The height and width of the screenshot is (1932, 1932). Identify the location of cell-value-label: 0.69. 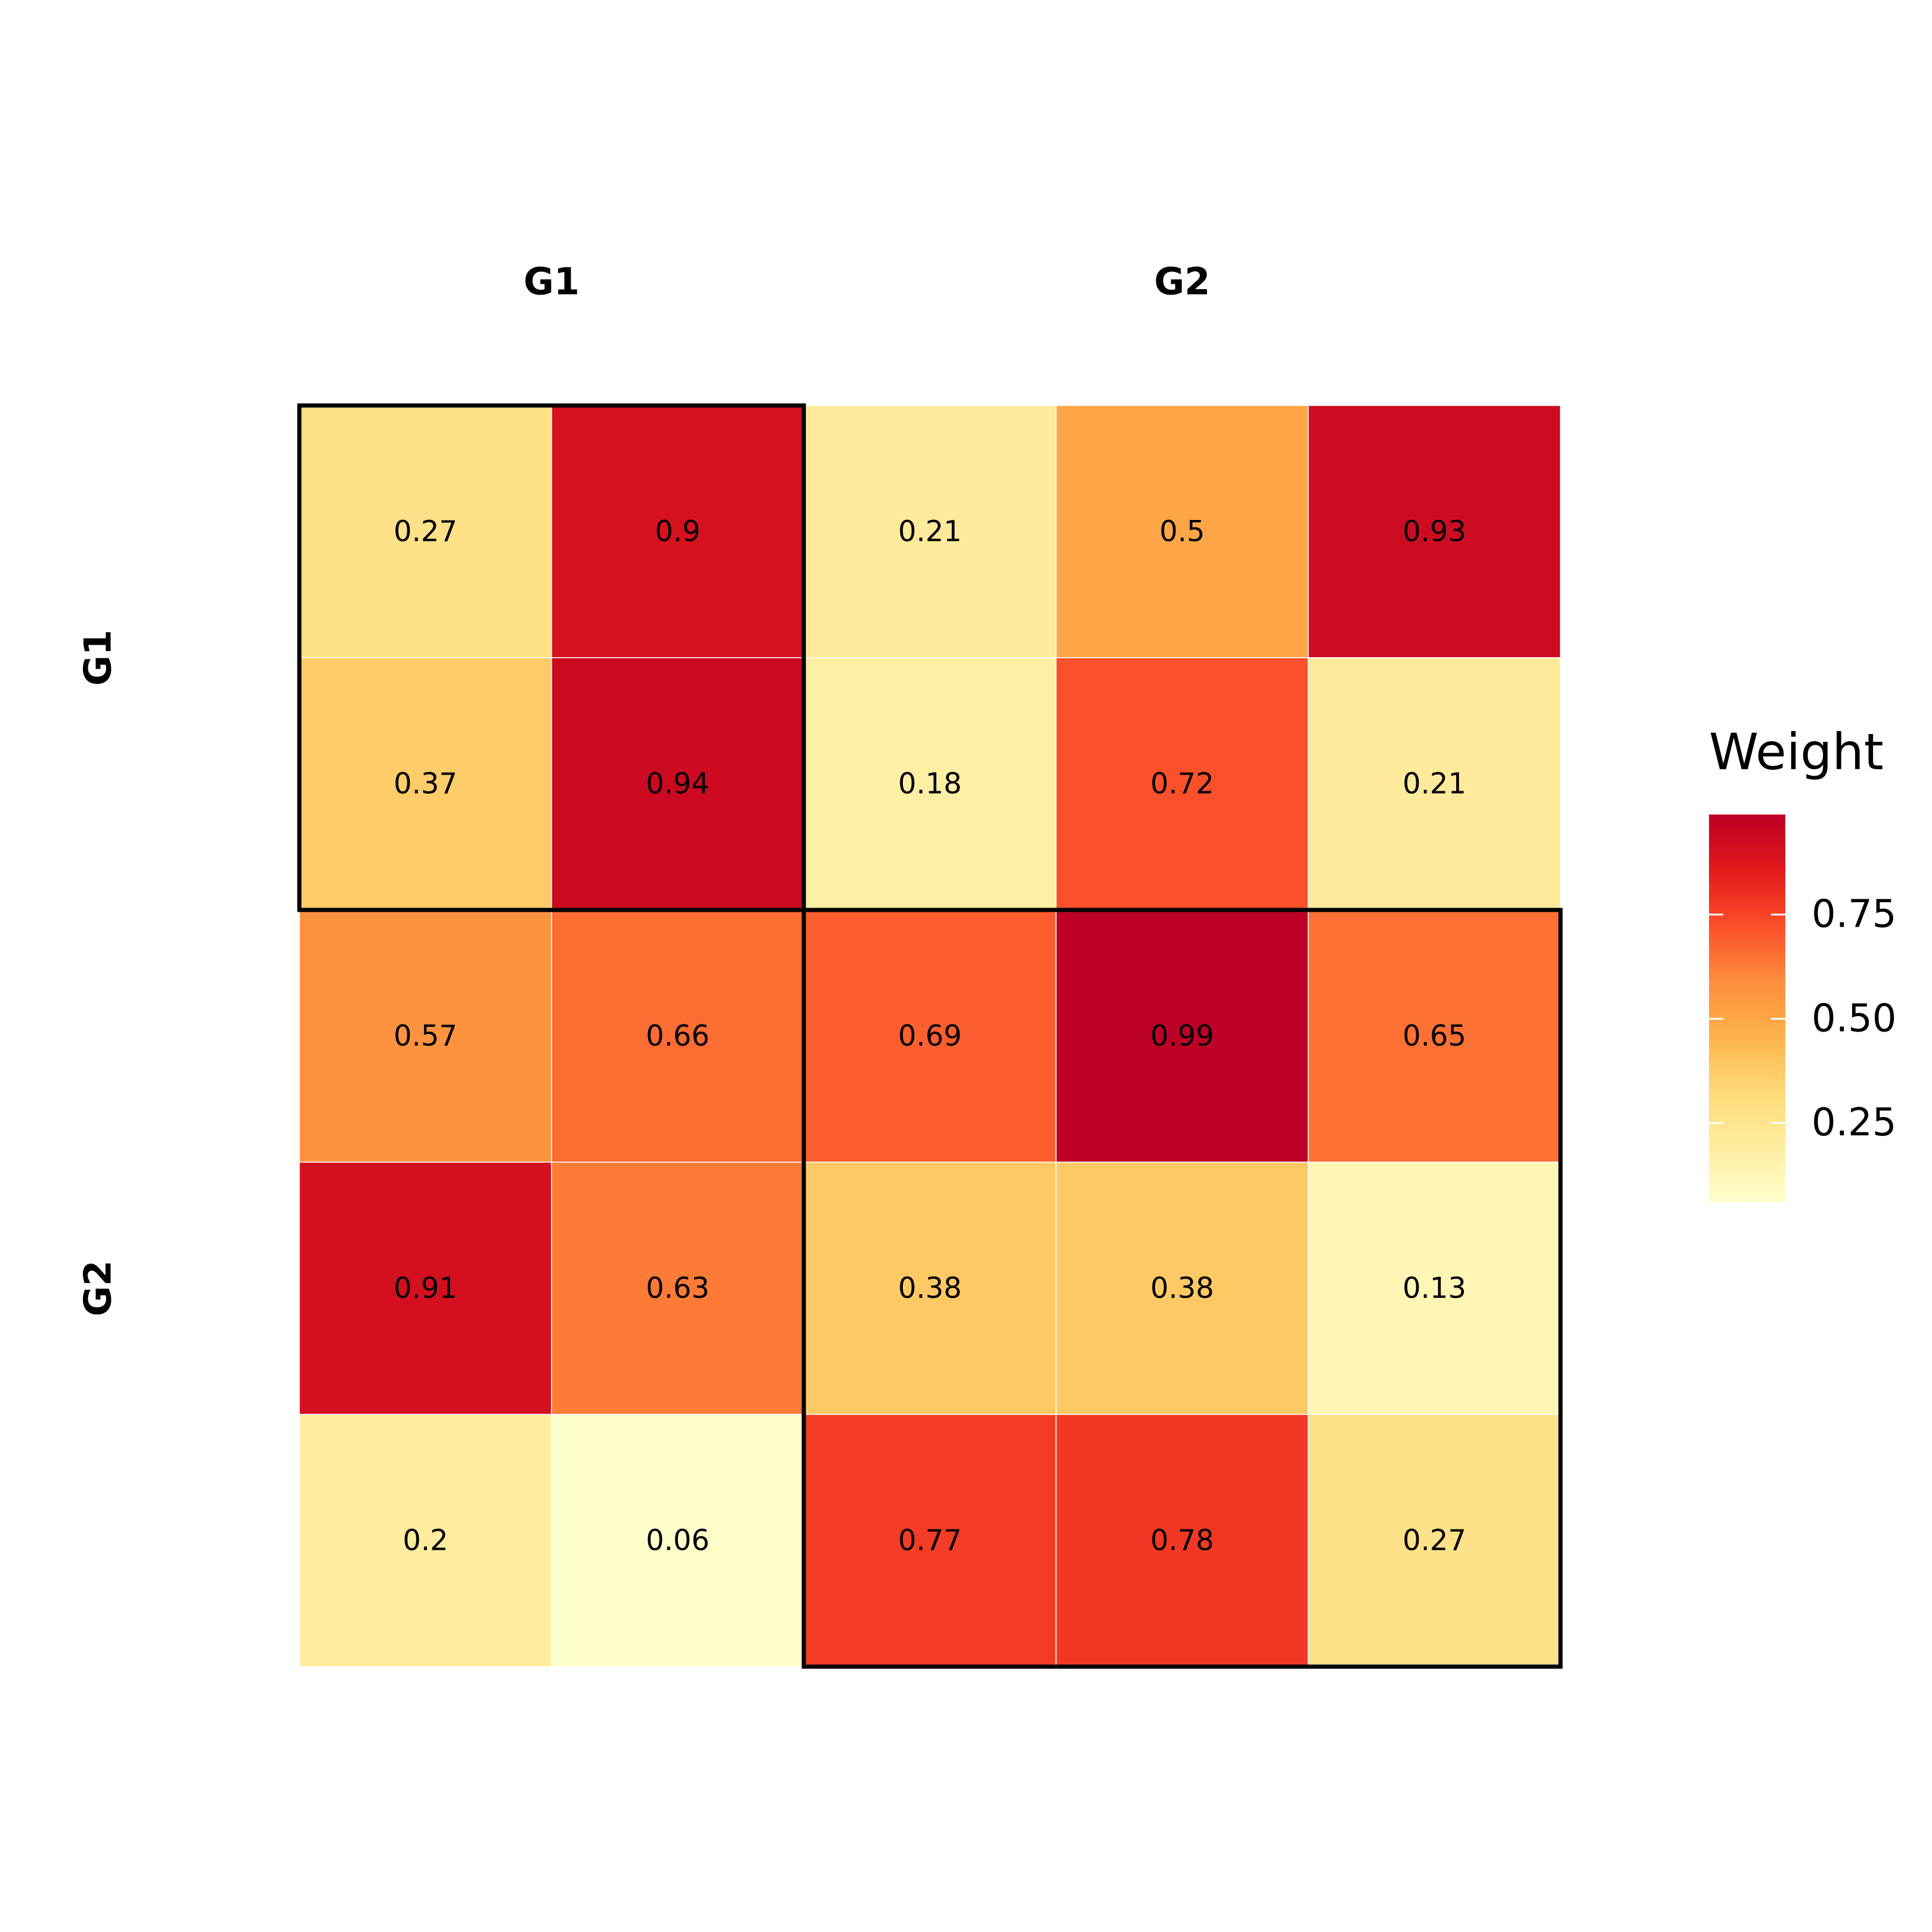
(930, 1036).